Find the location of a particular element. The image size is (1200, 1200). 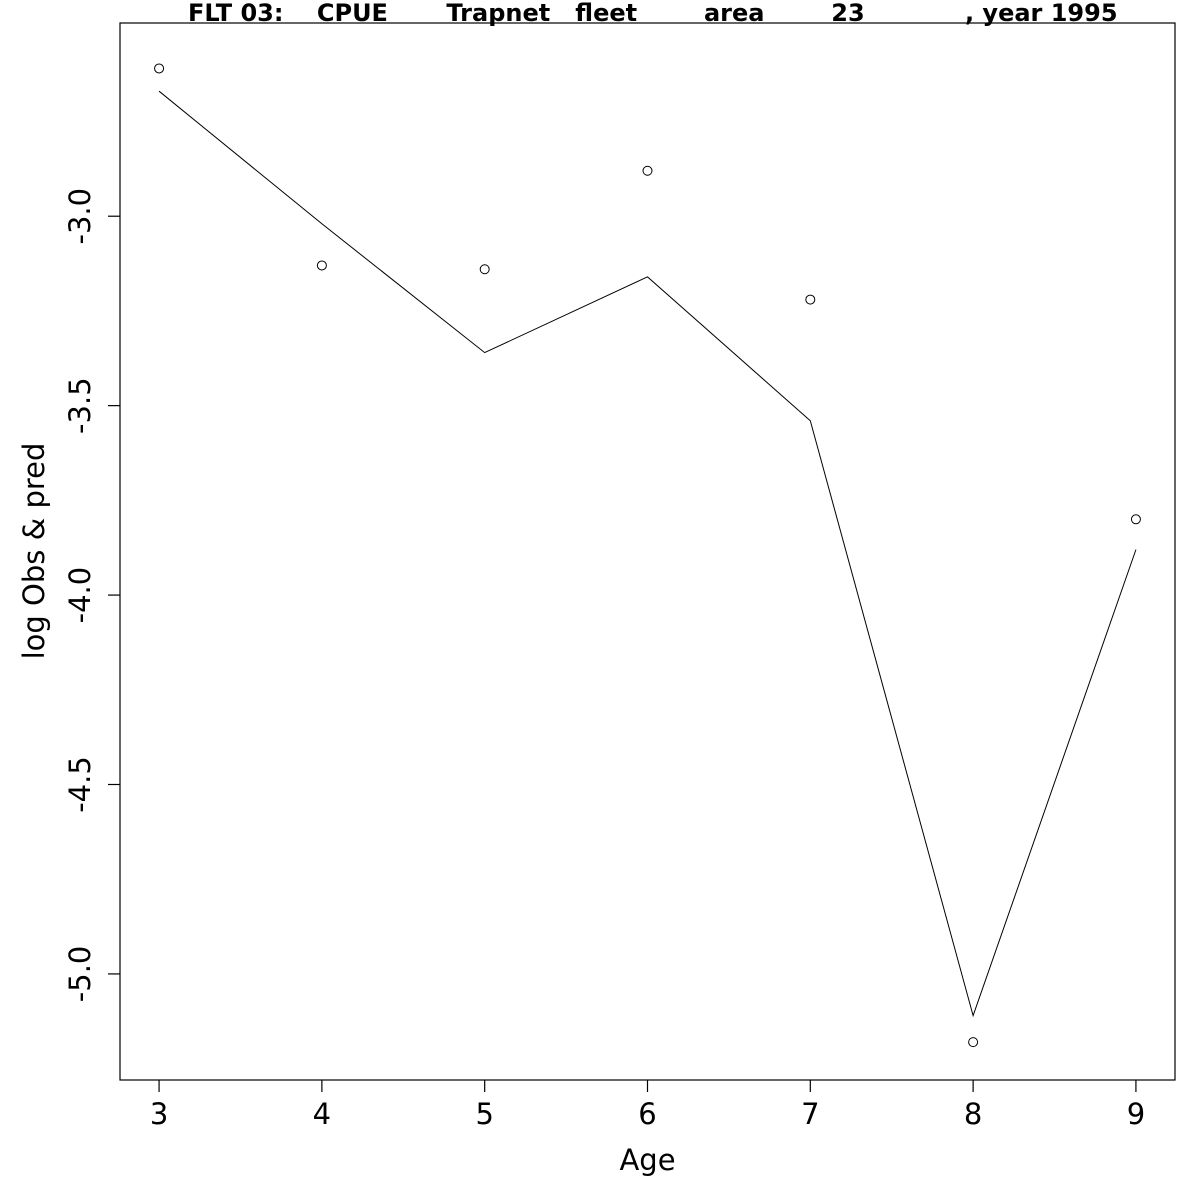

x-tick-label: 9 is located at coordinates (1136, 1114).